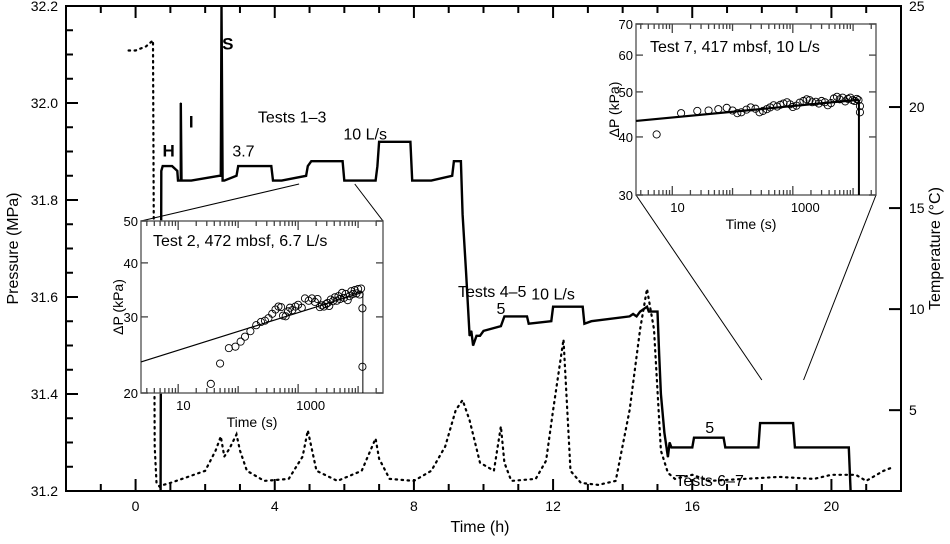  I want to click on y2-tick-label: 10, so click(917, 309).